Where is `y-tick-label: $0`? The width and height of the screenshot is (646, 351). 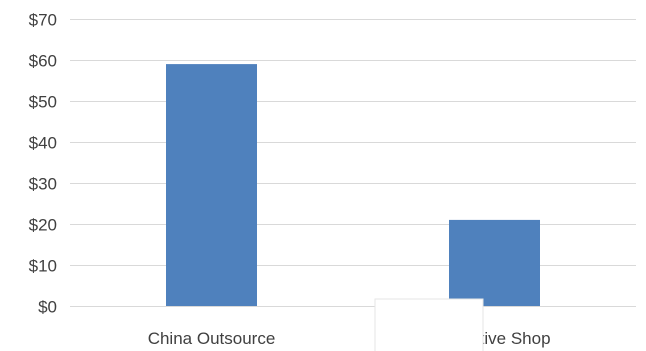
y-tick-label: $0 is located at coordinates (47, 307).